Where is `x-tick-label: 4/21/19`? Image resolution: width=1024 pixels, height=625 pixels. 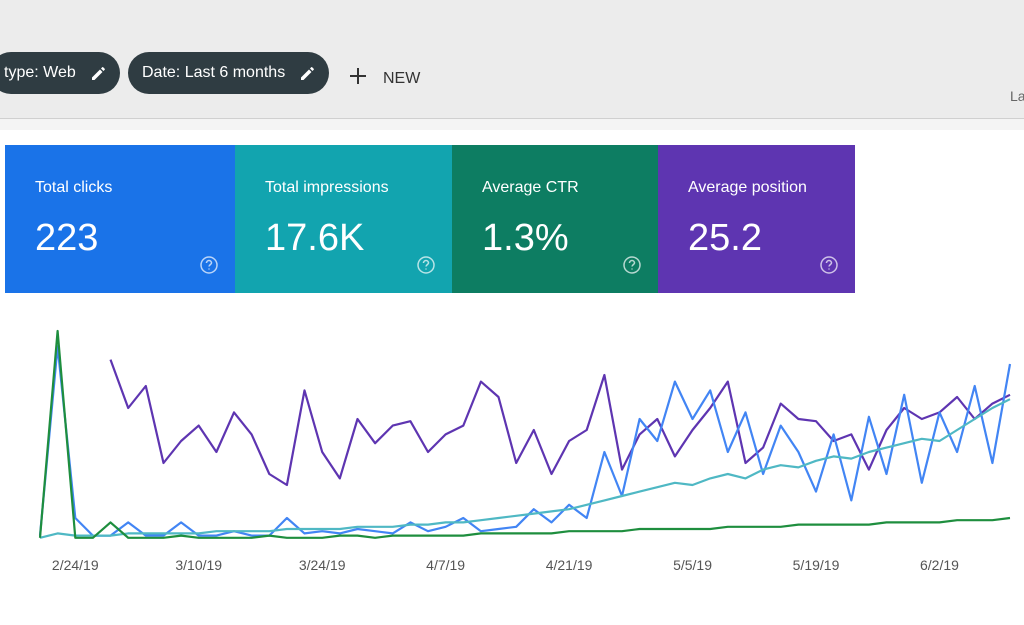
x-tick-label: 4/21/19 is located at coordinates (569, 565).